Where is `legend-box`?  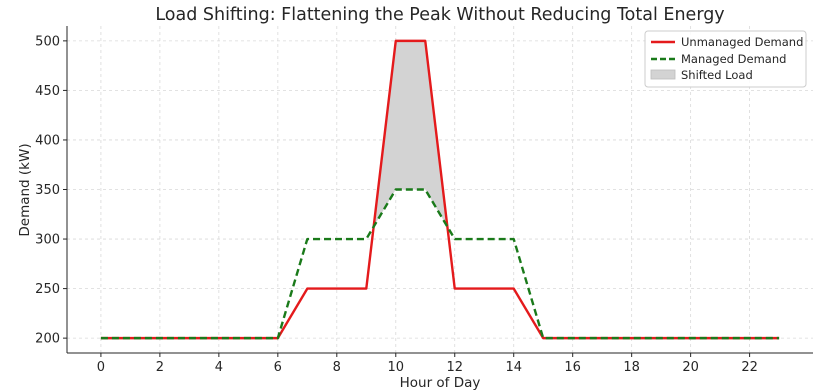 legend-box is located at coordinates (725, 59).